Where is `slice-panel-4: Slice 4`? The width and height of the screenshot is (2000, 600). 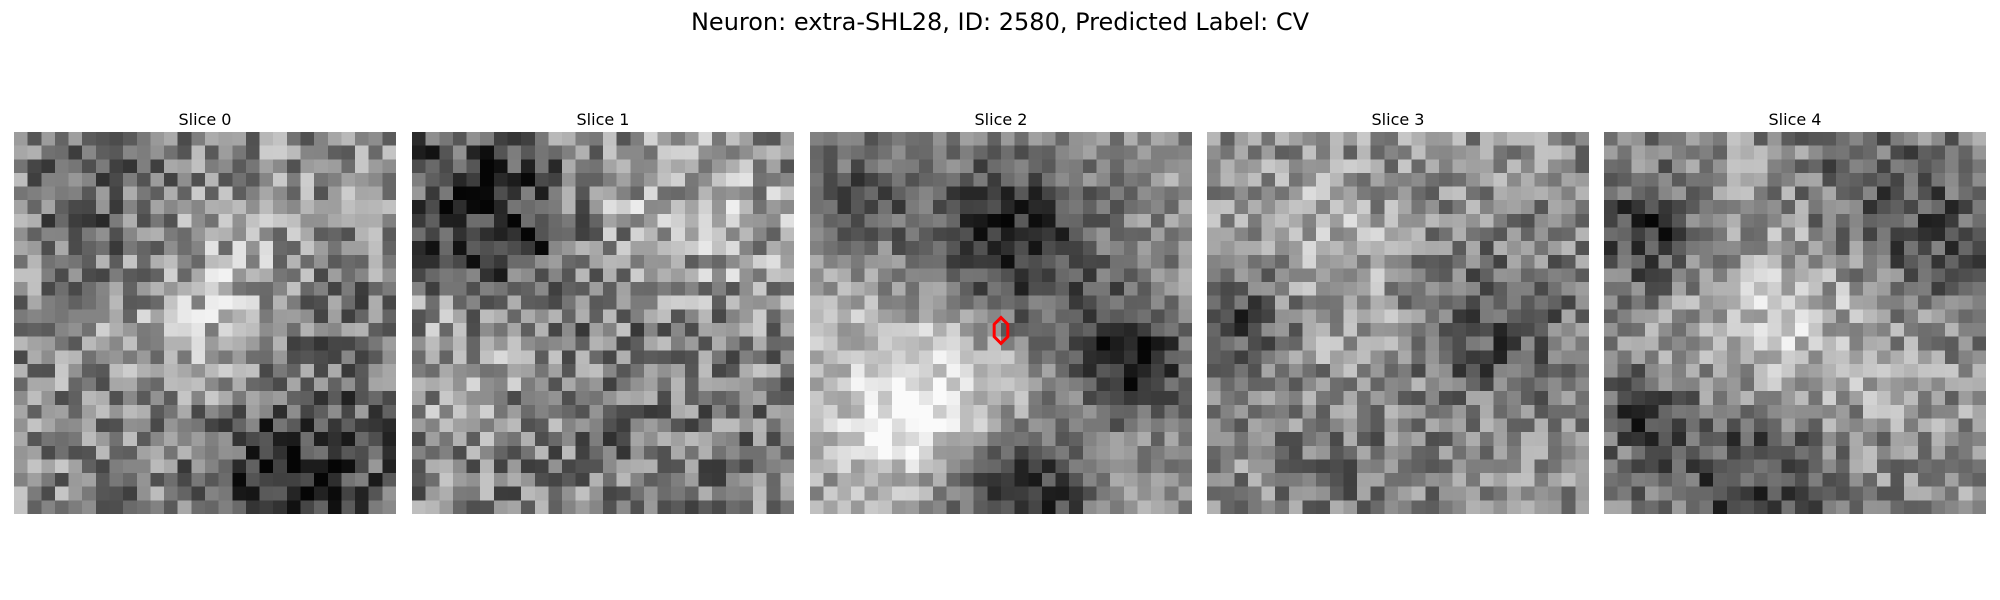
slice-panel-4: Slice 4 is located at coordinates (1795, 311).